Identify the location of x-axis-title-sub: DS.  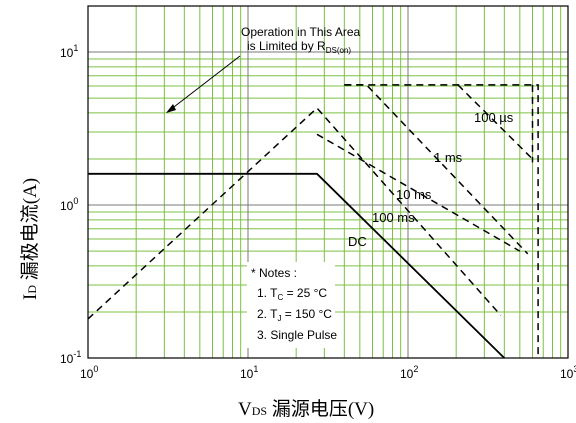
(259, 411).